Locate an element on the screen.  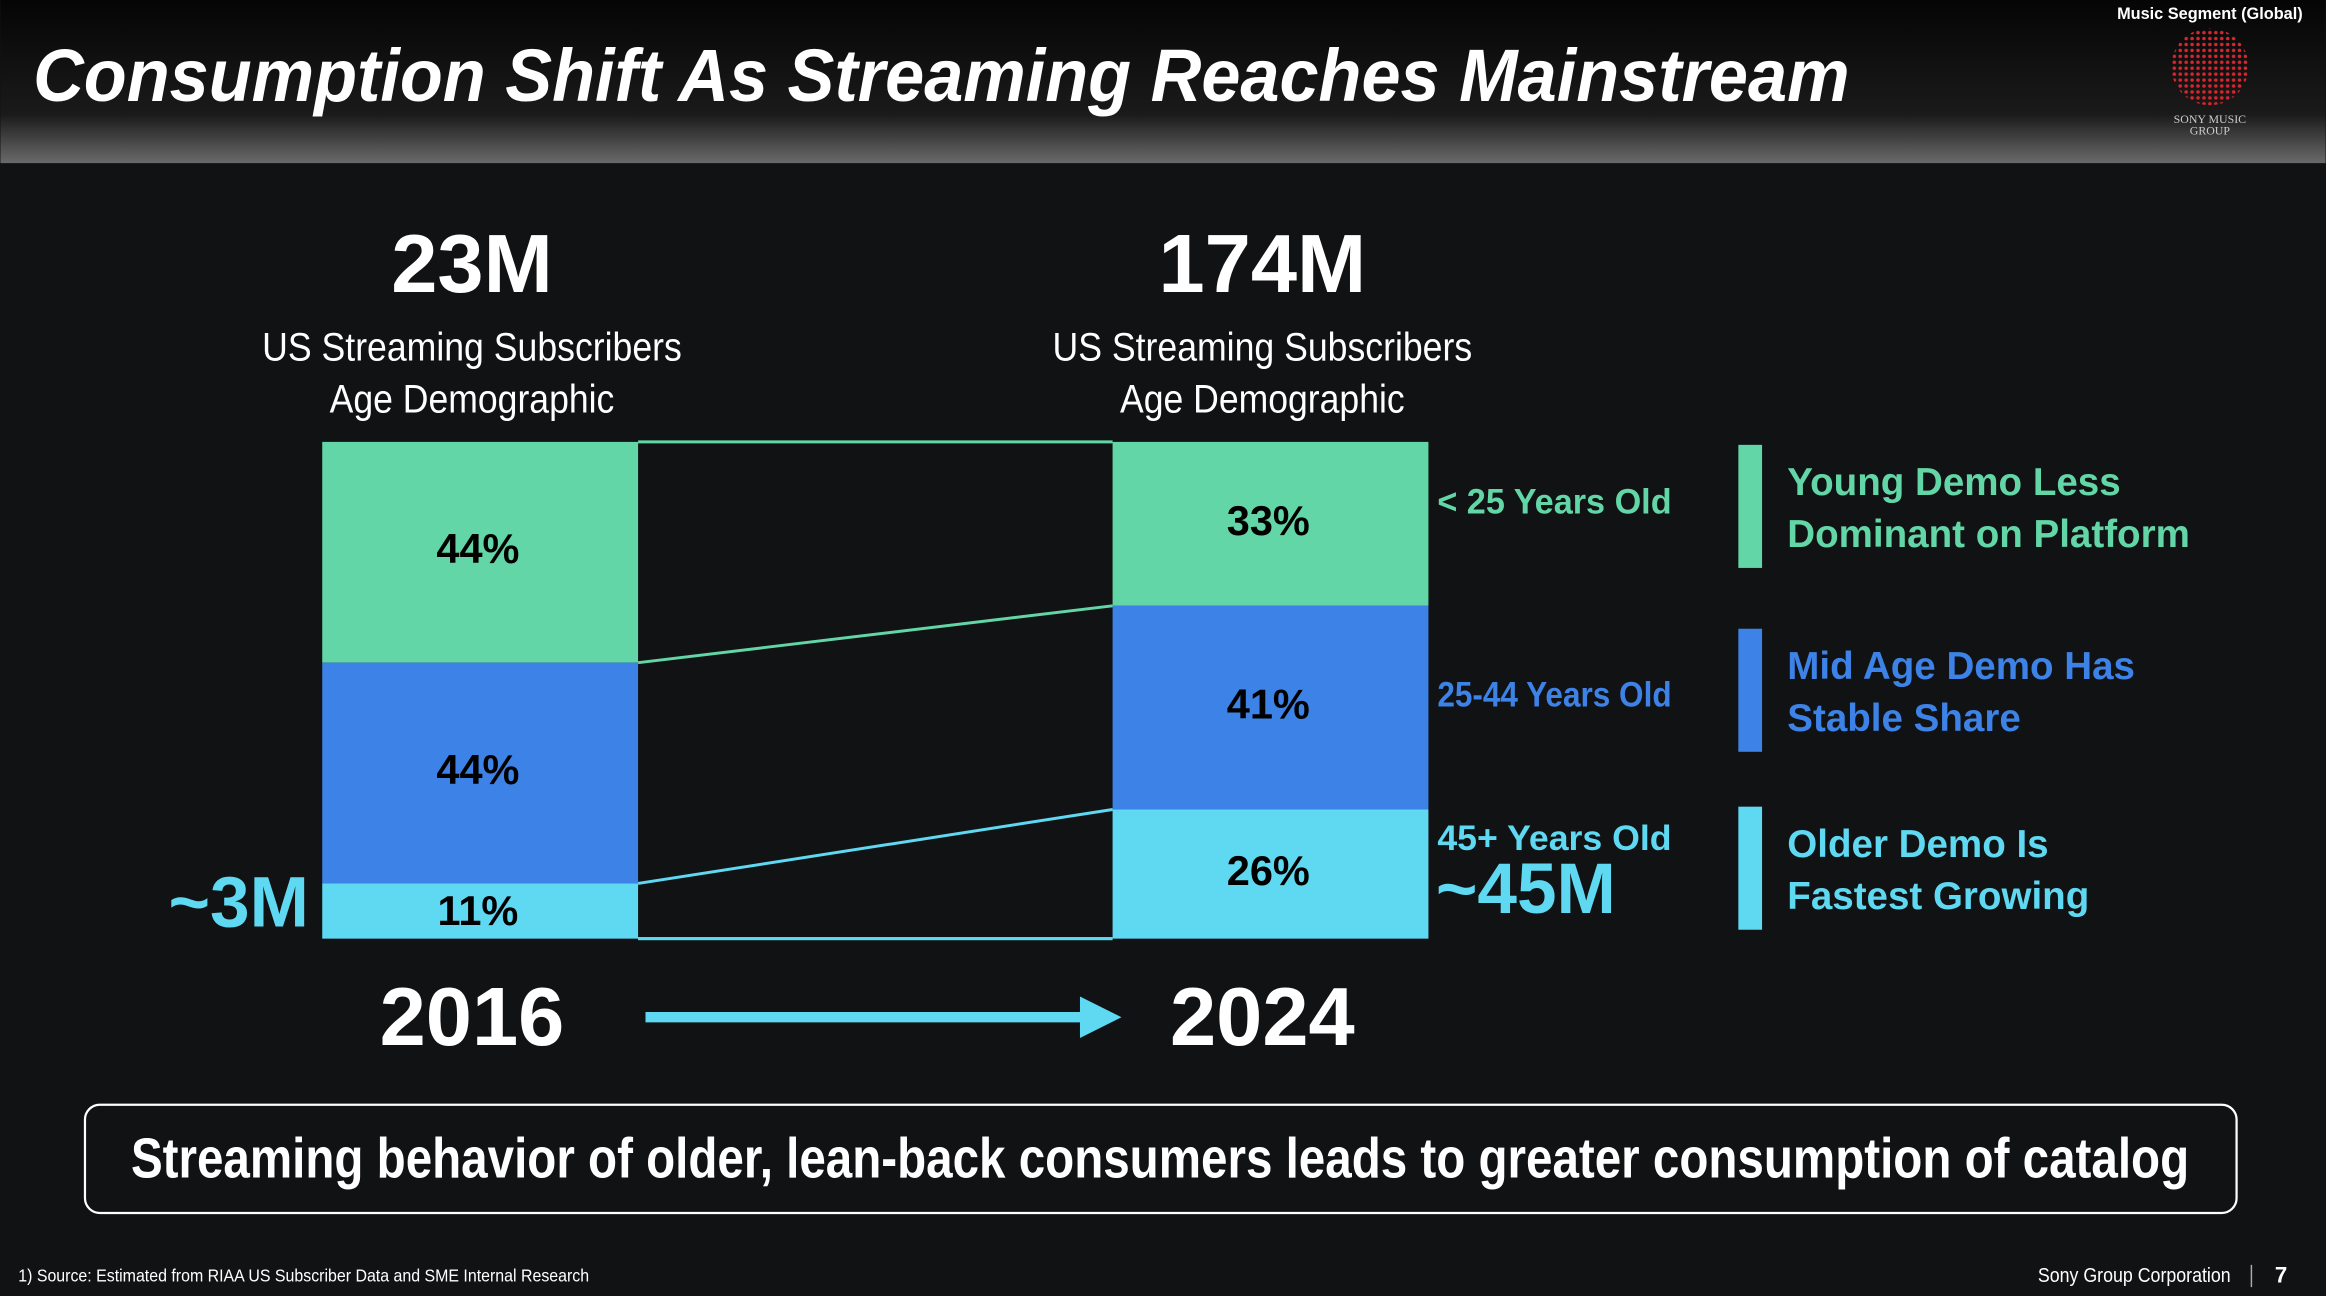
annotation: ~3M is located at coordinates (238, 902).